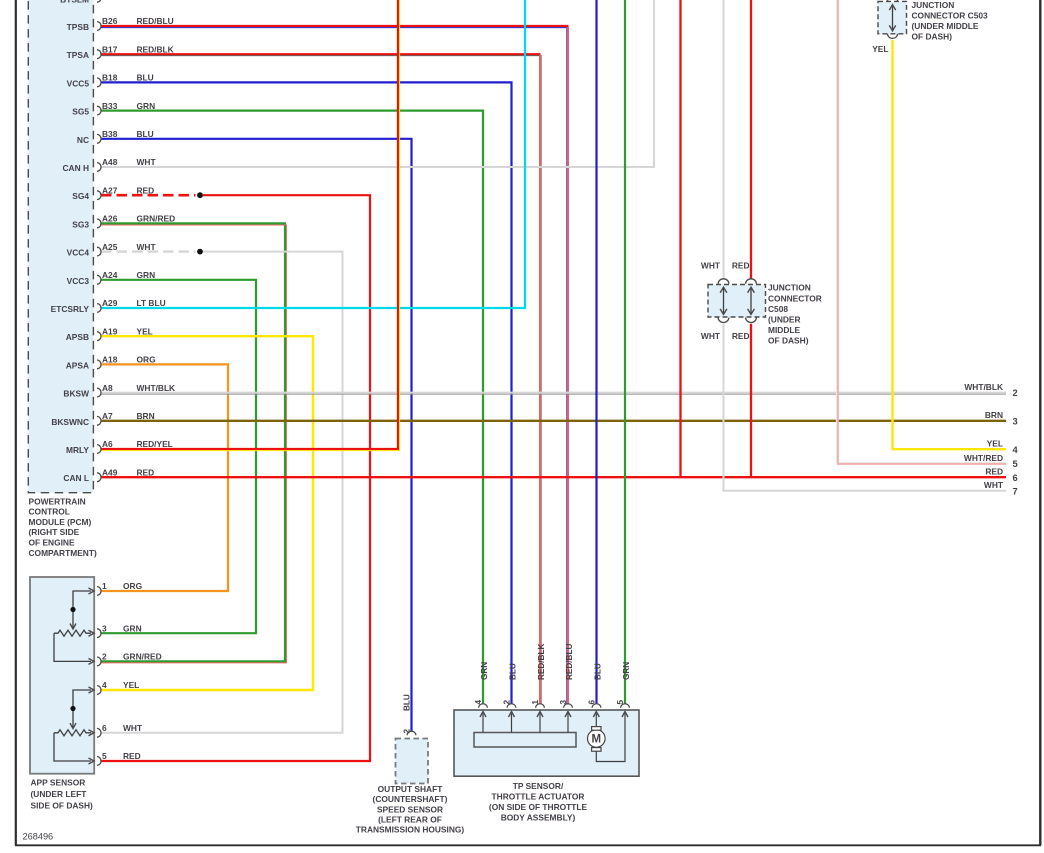 This screenshot has height=853, width=1044. I want to click on svg-text: SPEED SENSOR, so click(410, 809).